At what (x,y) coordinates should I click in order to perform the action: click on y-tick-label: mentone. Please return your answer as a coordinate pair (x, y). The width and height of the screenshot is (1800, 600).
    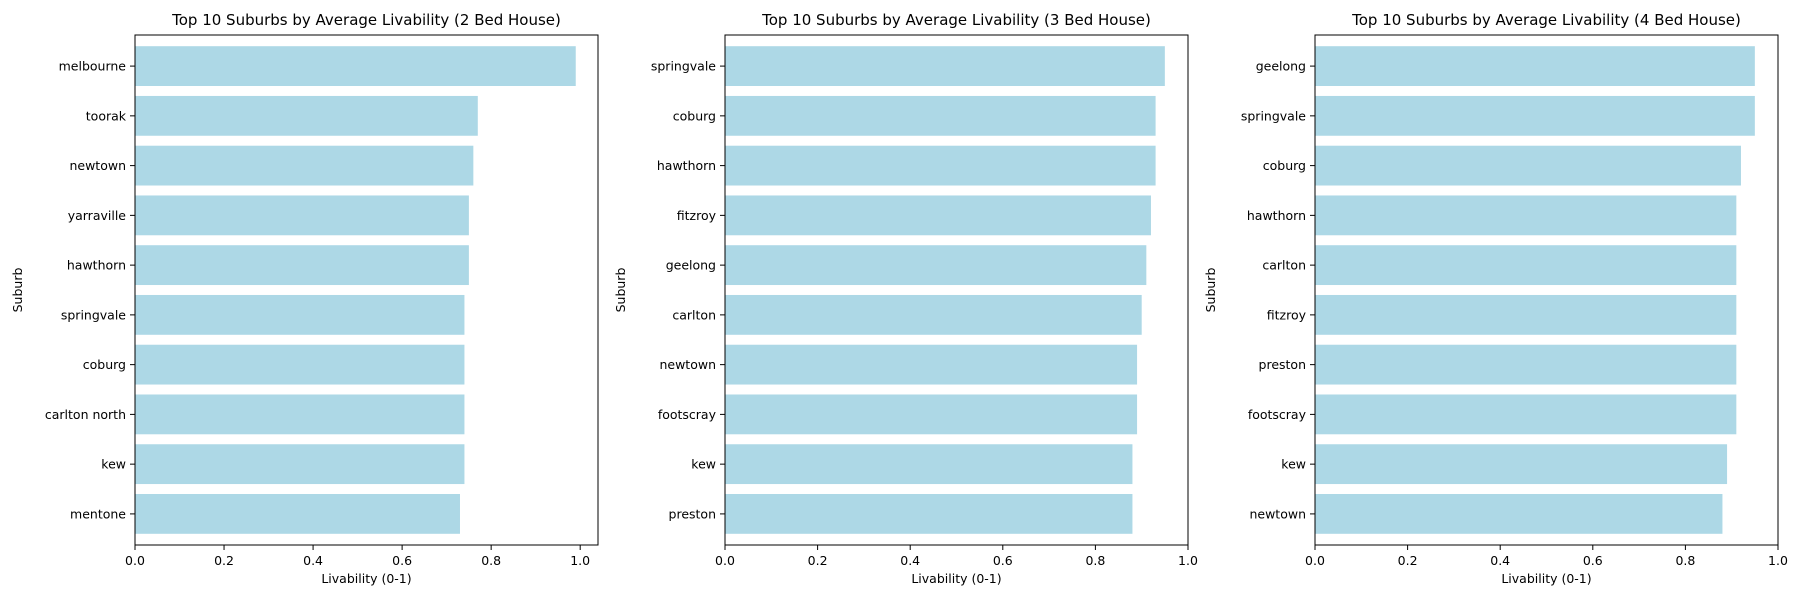
    Looking at the image, I should click on (98, 513).